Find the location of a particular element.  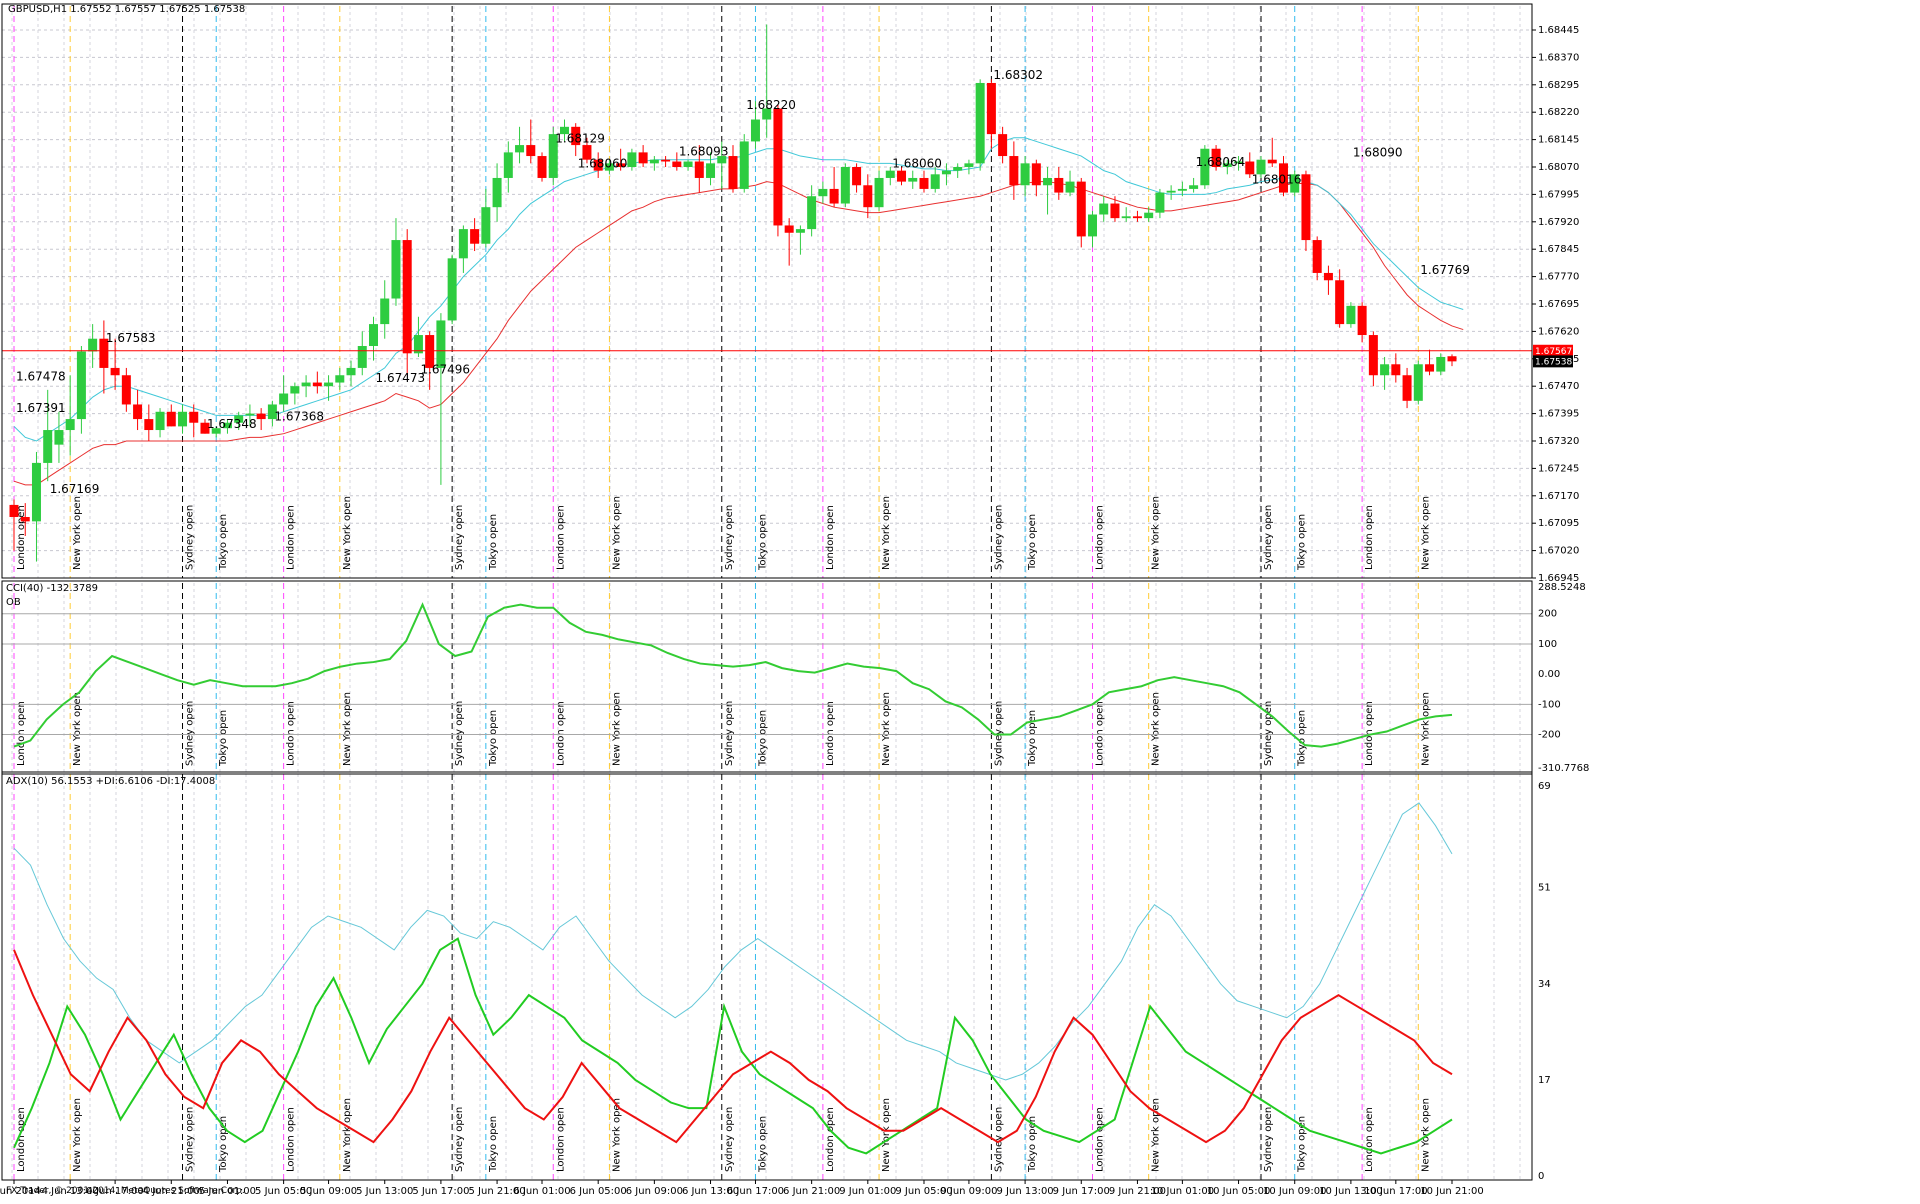

price-tick-label: 1.67620 is located at coordinates (1558, 331).